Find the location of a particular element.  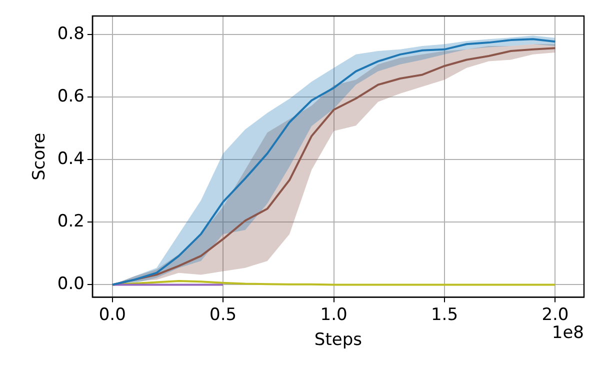

text: 1e8 is located at coordinates (568, 333).